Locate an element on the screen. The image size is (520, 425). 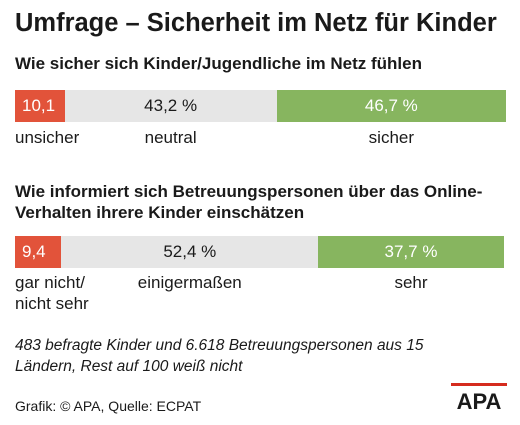
chart1-bar-segment-1: 10,1 is located at coordinates (40, 106).